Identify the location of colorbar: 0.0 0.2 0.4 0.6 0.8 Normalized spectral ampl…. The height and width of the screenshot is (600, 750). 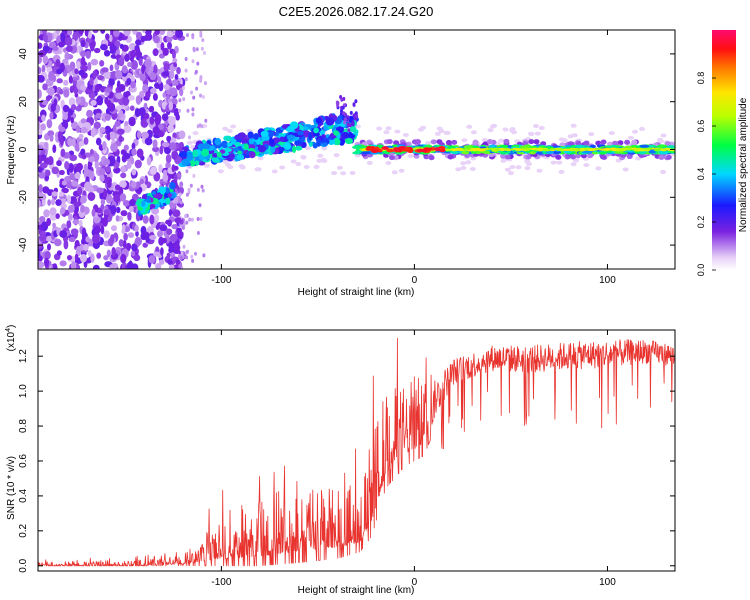
(722, 153).